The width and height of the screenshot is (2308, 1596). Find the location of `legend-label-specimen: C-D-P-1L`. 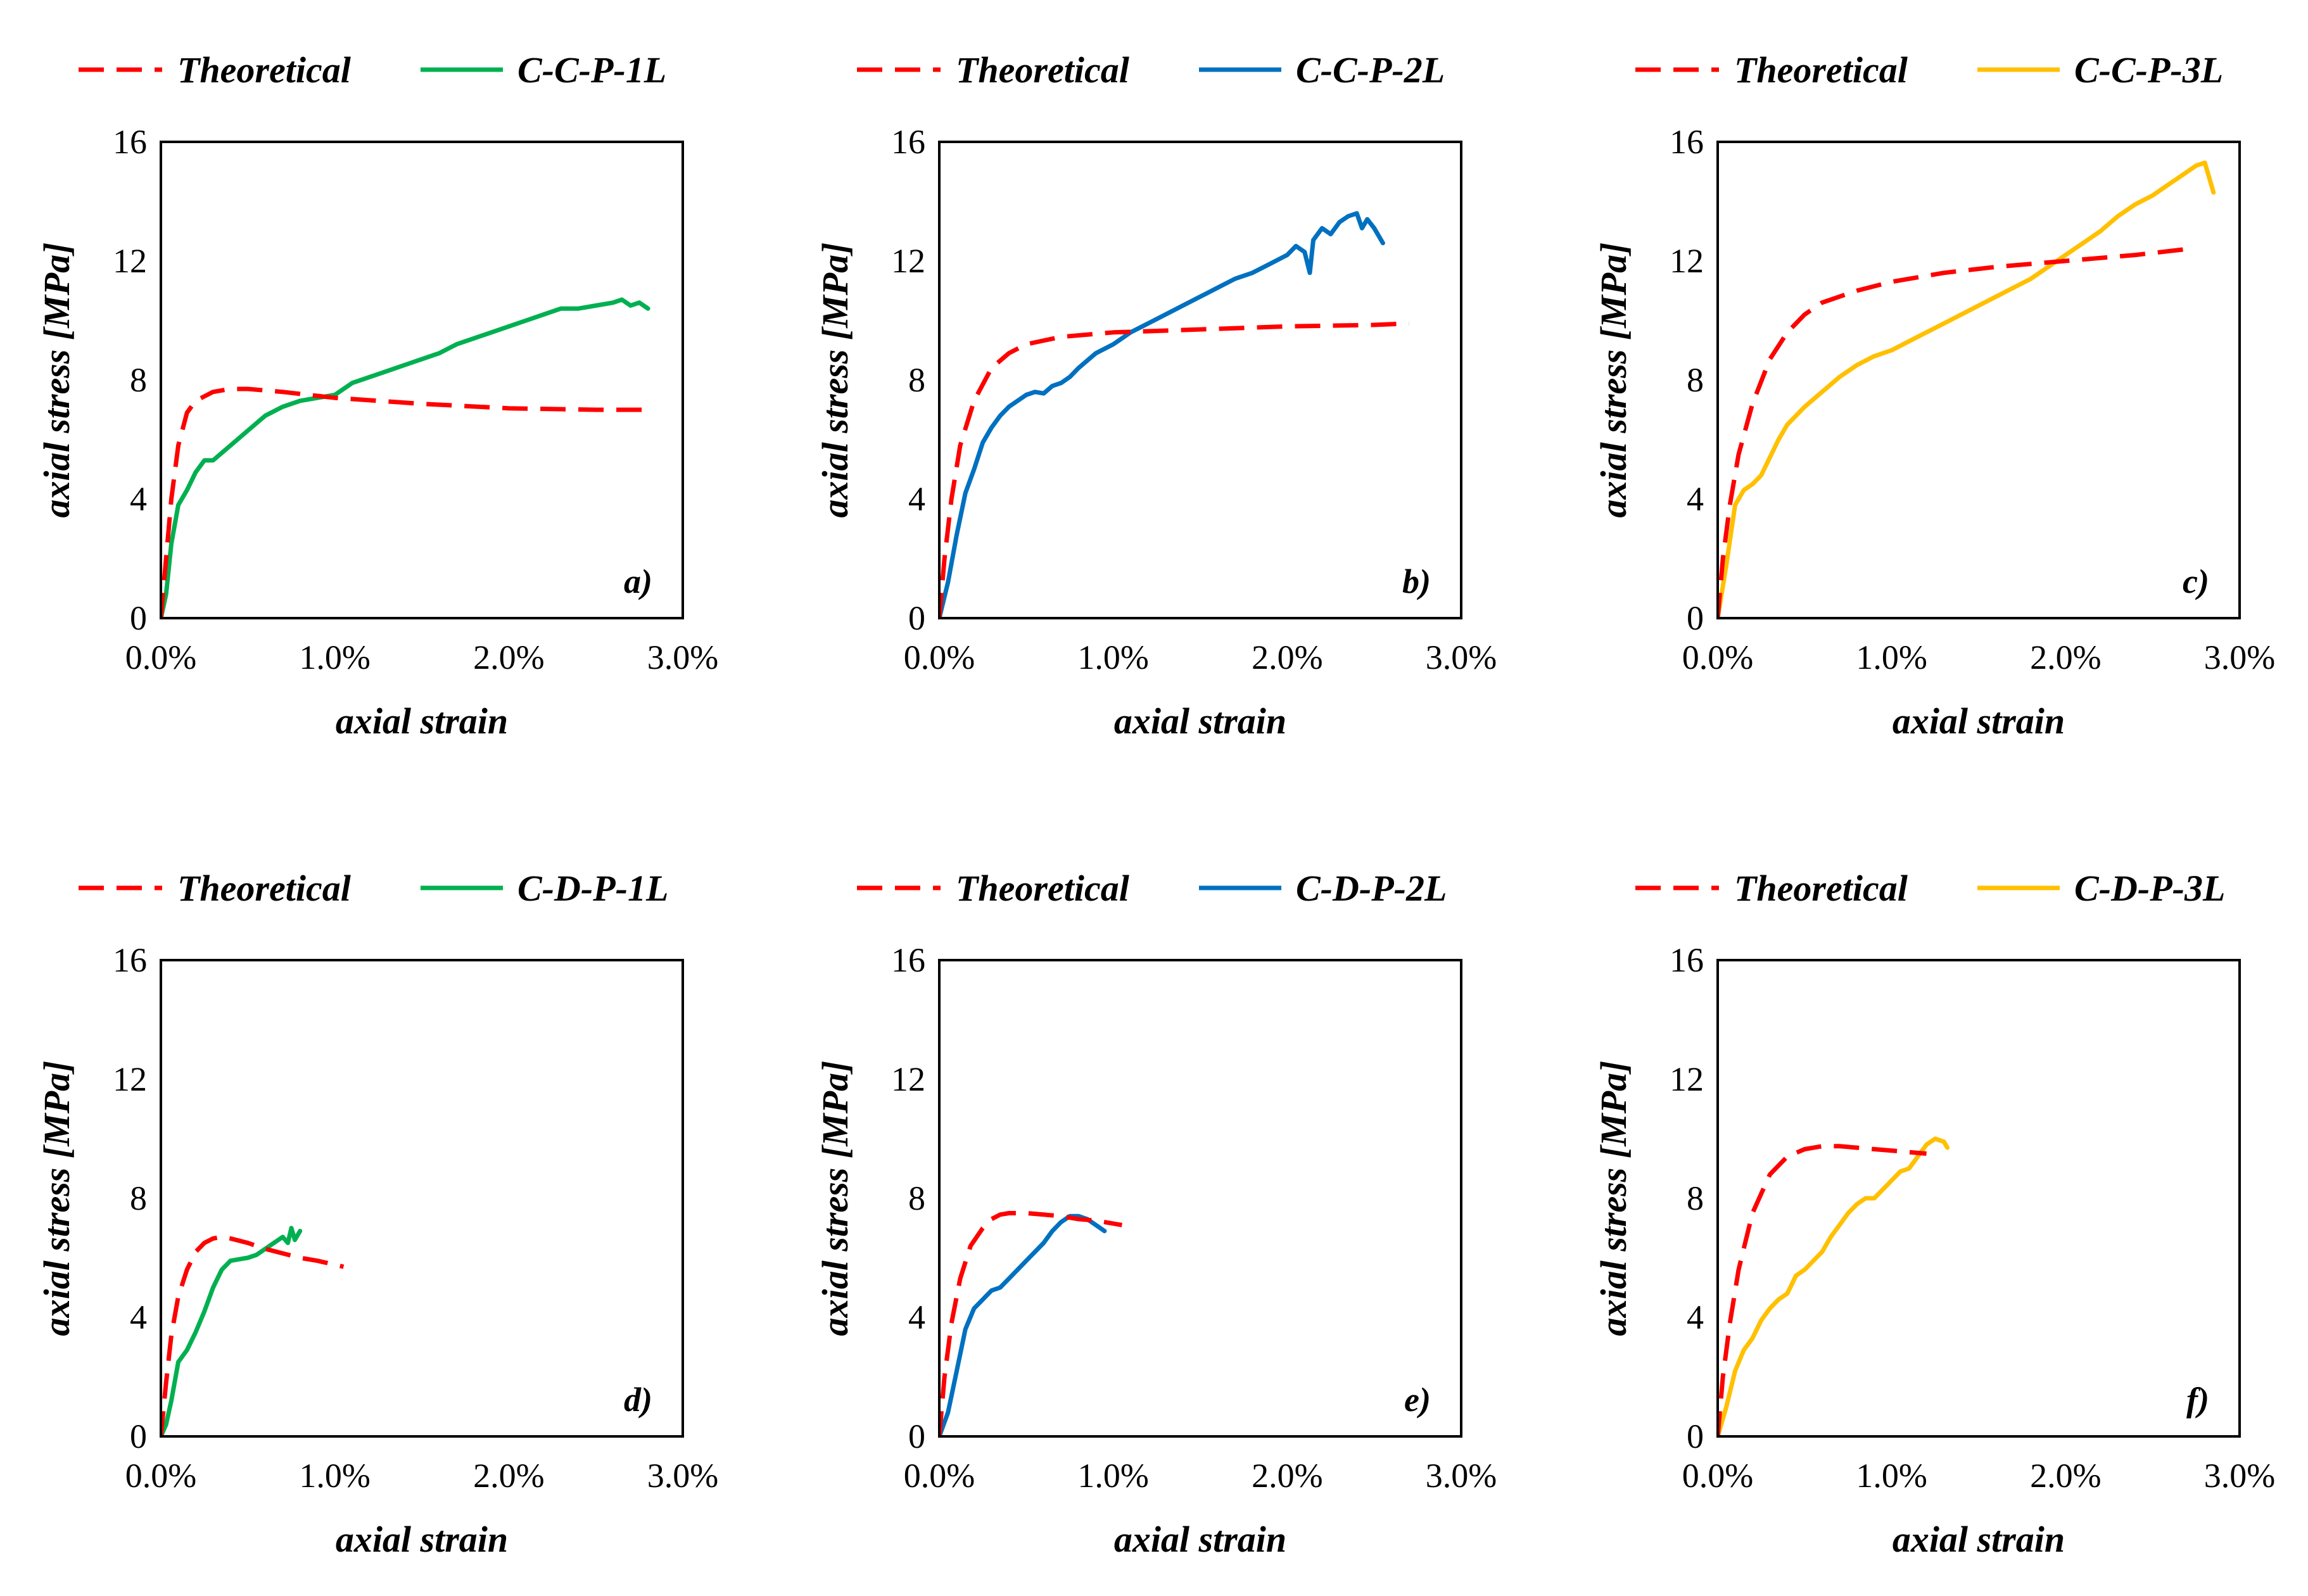

legend-label-specimen: C-D-P-1L is located at coordinates (592, 888).